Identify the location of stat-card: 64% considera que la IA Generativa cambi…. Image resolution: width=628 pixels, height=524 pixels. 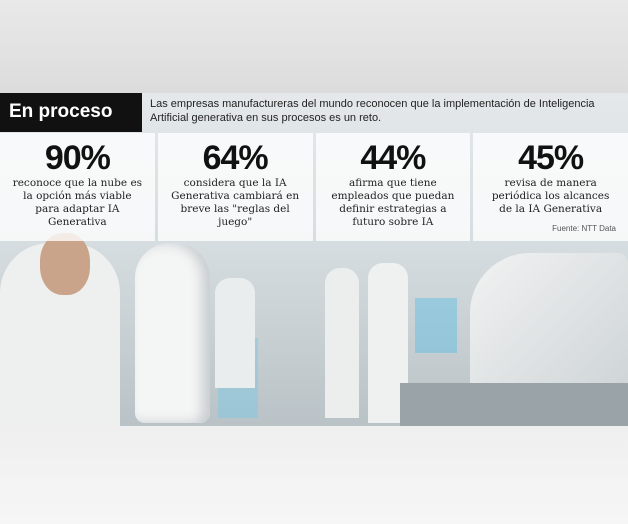
(235, 187).